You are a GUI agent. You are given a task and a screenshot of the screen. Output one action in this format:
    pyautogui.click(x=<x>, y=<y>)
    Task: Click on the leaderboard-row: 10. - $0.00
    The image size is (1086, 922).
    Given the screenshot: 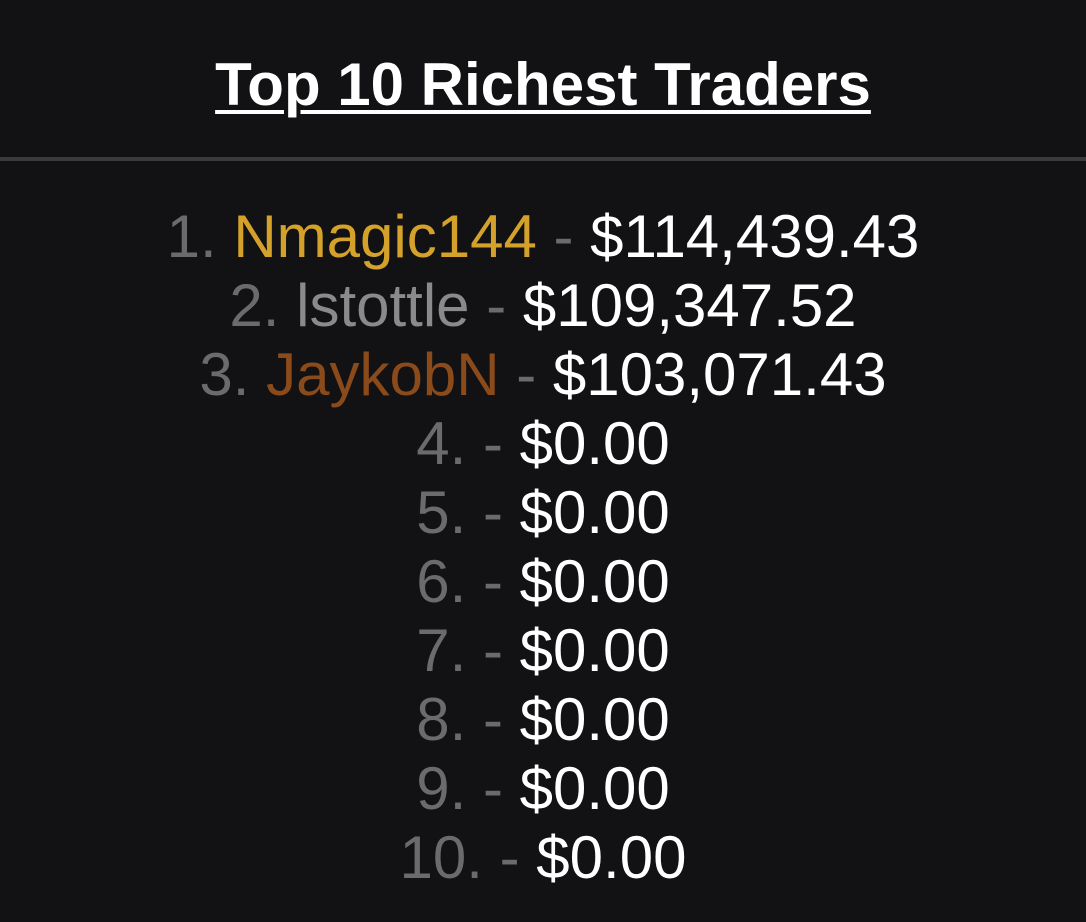 What is the action you would take?
    pyautogui.click(x=543, y=857)
    